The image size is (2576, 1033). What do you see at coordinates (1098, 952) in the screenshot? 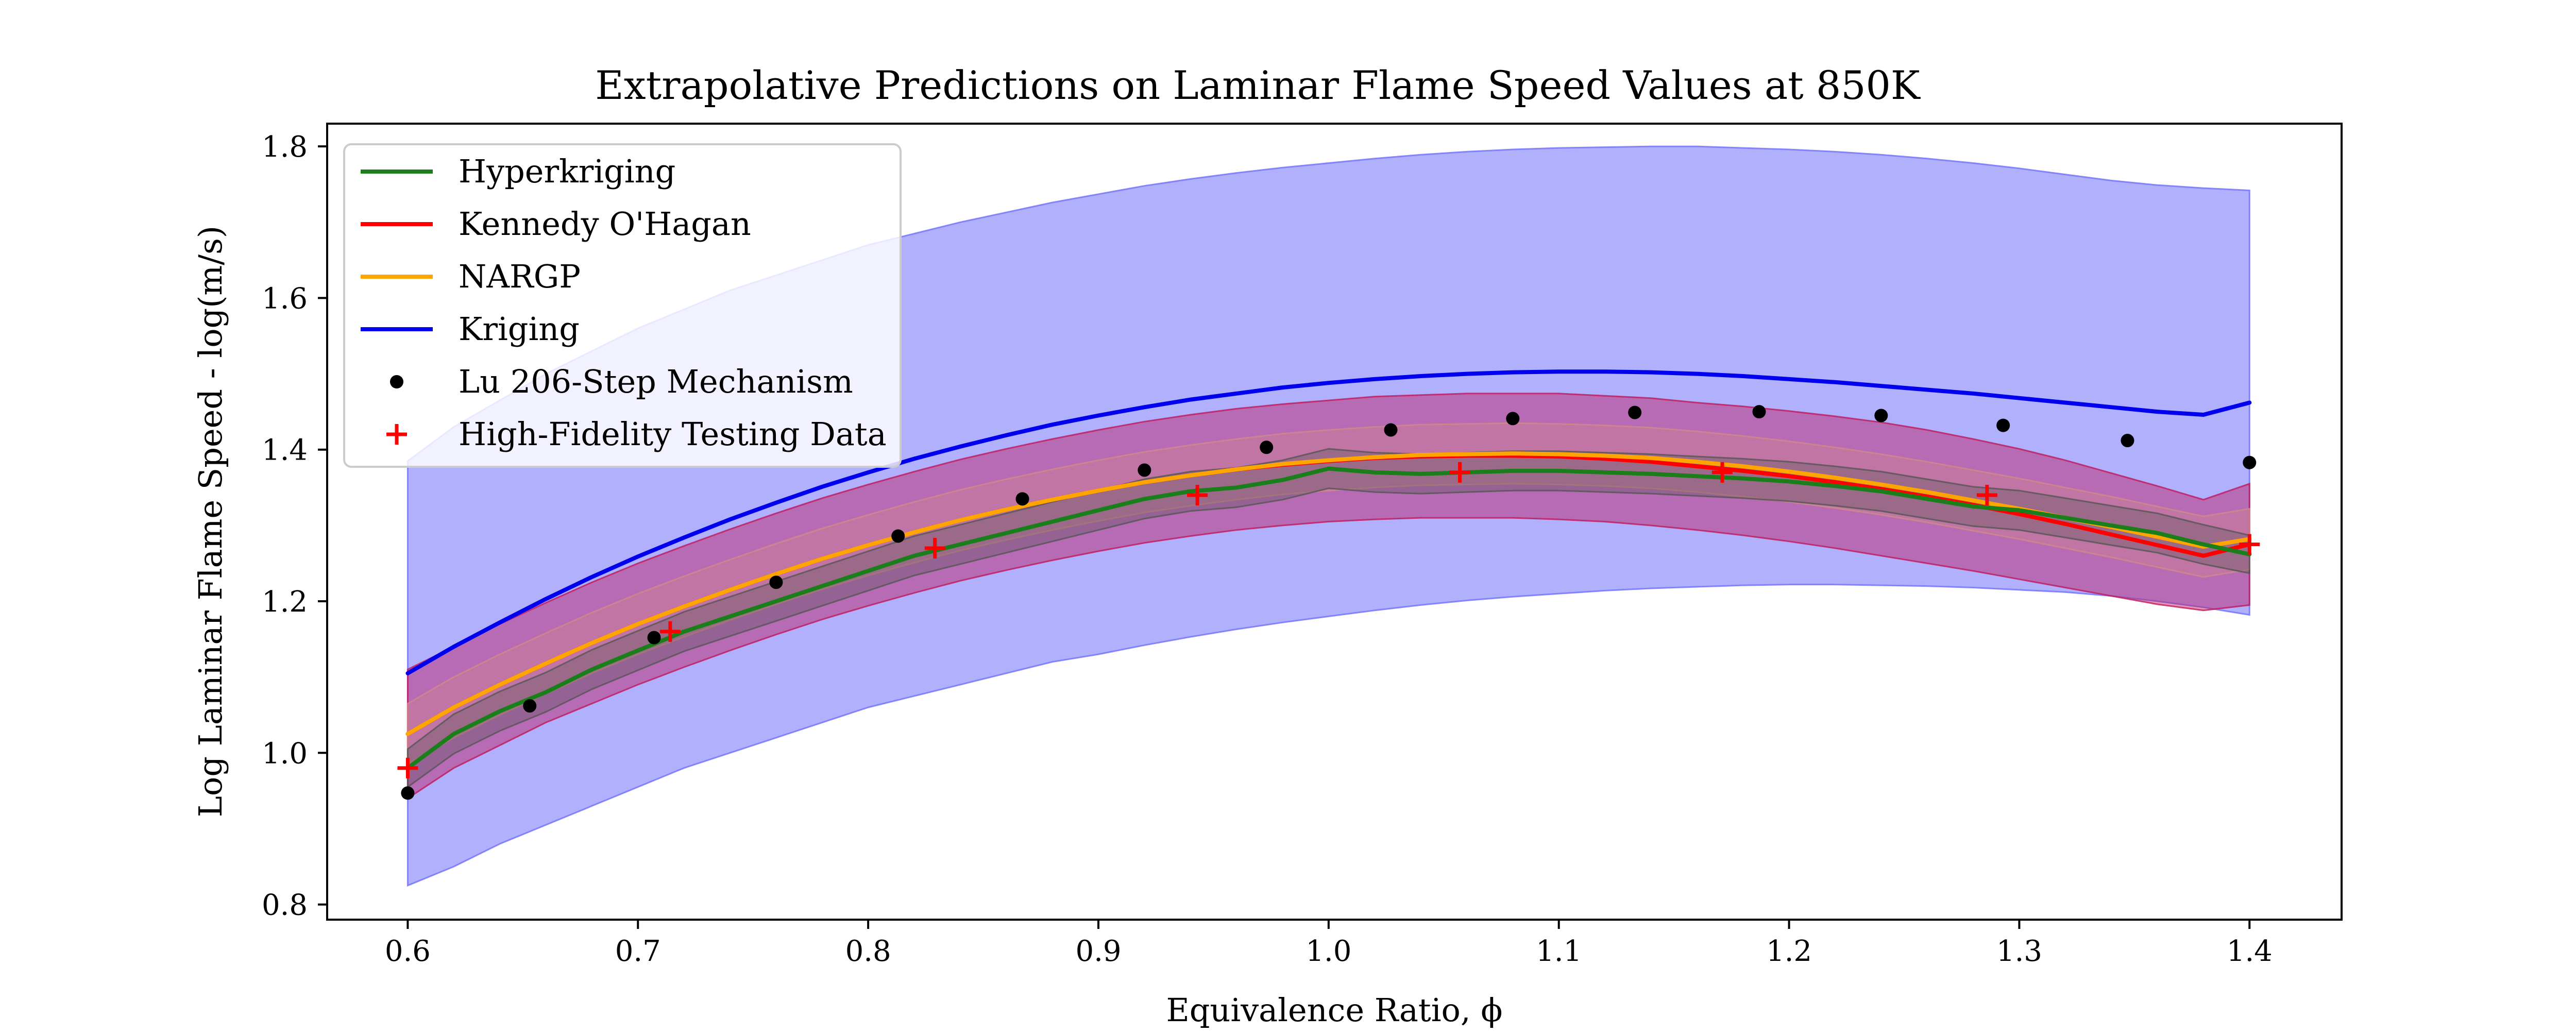
I see `x-tick-label: 0.9` at bounding box center [1098, 952].